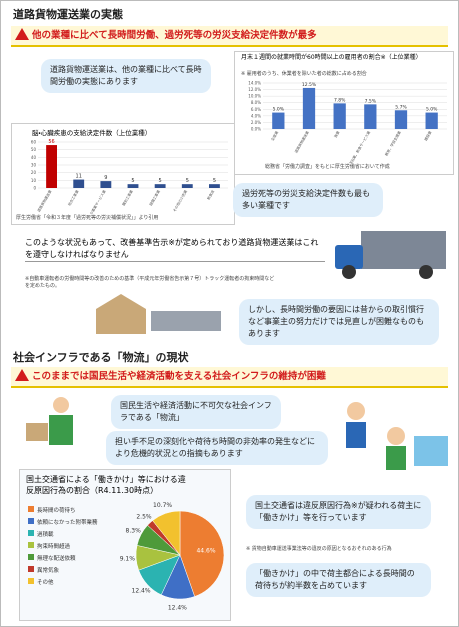  Describe the element at coordinates (34, 165) in the screenshot. I see `y-tick-label: 30` at that location.